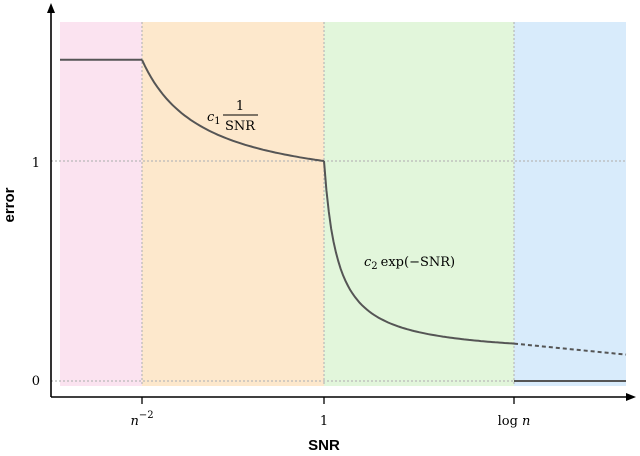 The height and width of the screenshot is (456, 640). I want to click on svg-text: 1, so click(240, 106).